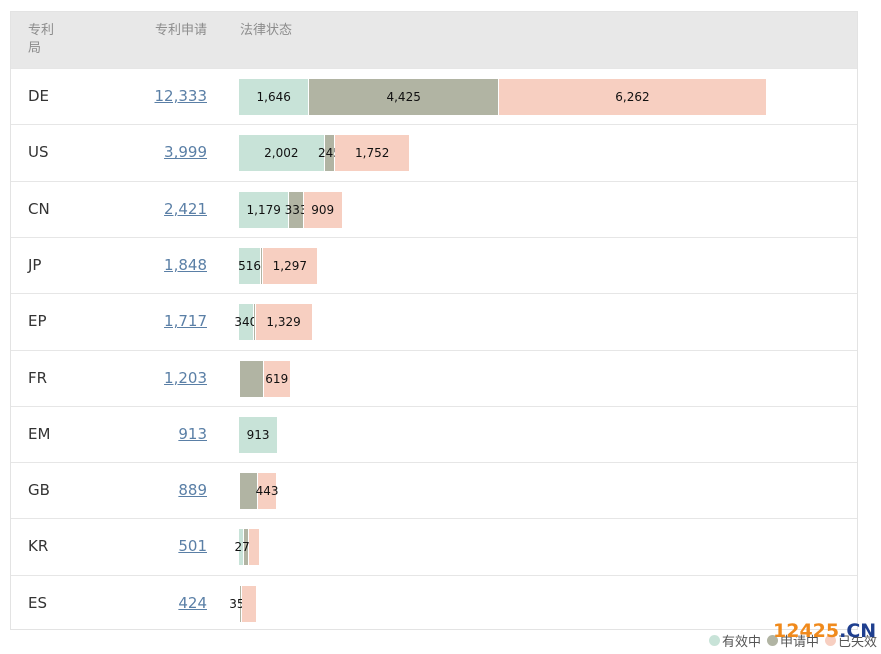  Describe the element at coordinates (329, 153) in the screenshot. I see `bar-segment-pending: 245` at that location.